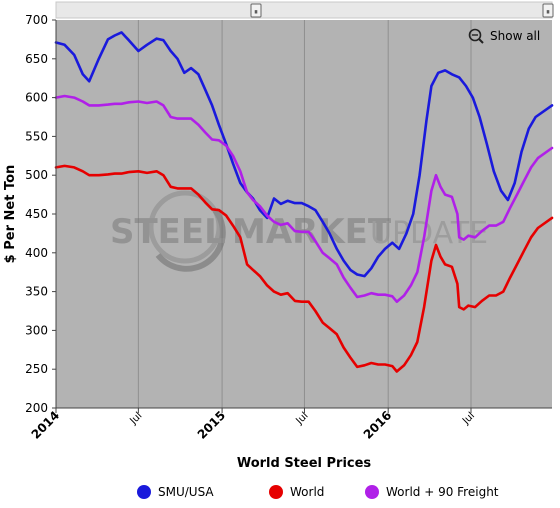  What do you see at coordinates (372, 492) in the screenshot?
I see `legend-marker-world-90-freight` at bounding box center [372, 492].